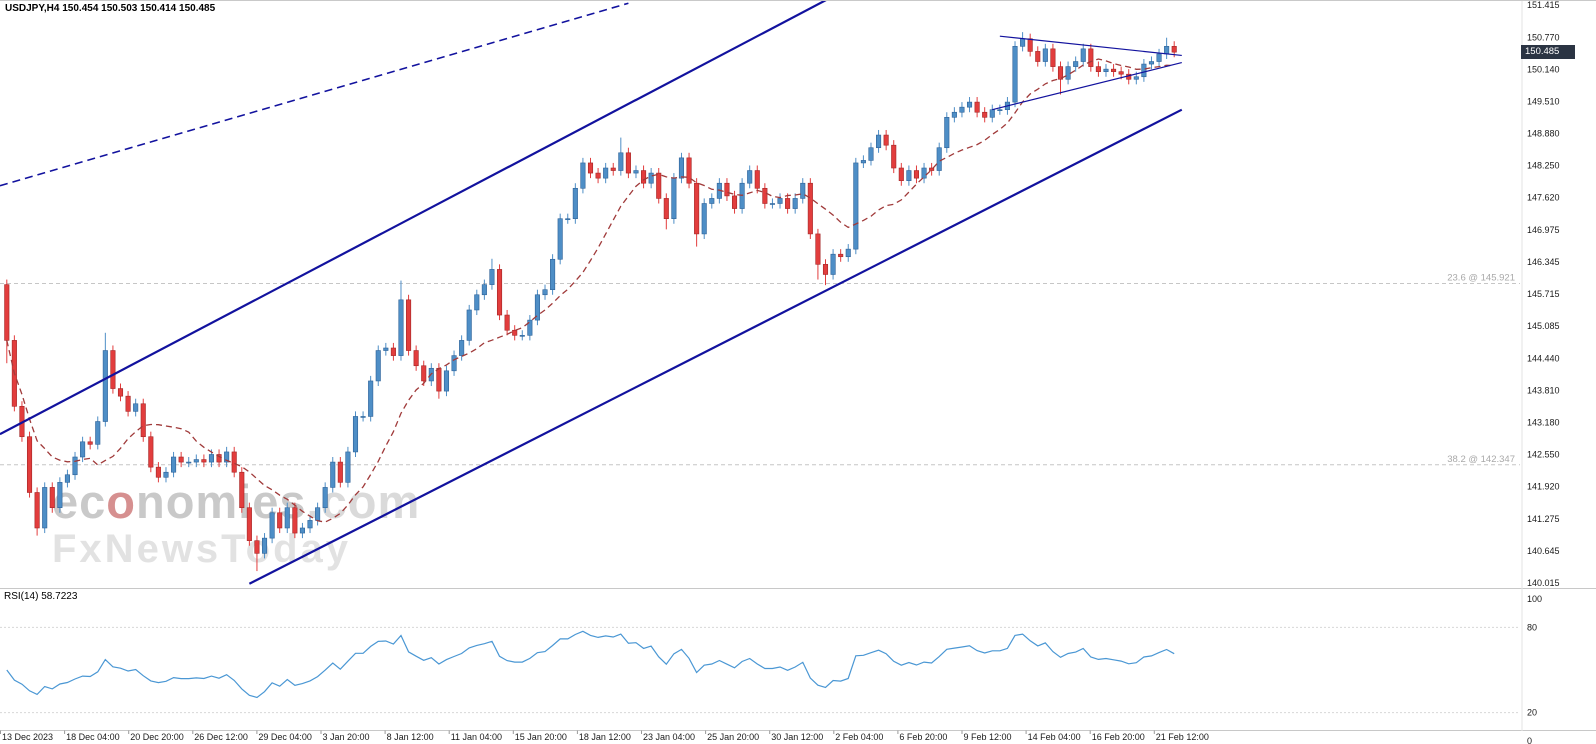 The width and height of the screenshot is (1596, 744). Describe the element at coordinates (987, 737) in the screenshot. I see `time-axis-label: 9 Feb 12:00` at that location.